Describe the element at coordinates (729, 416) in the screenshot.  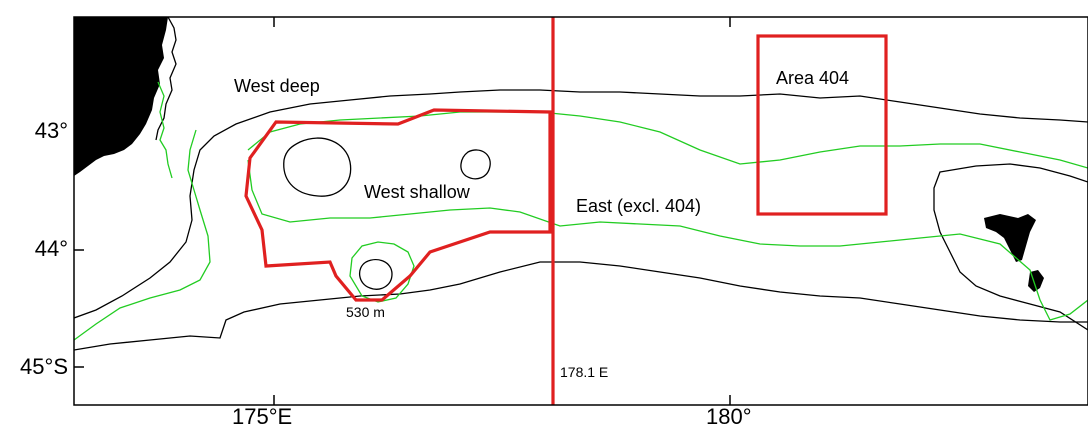
I see `lon-tick-180: 180°` at that location.